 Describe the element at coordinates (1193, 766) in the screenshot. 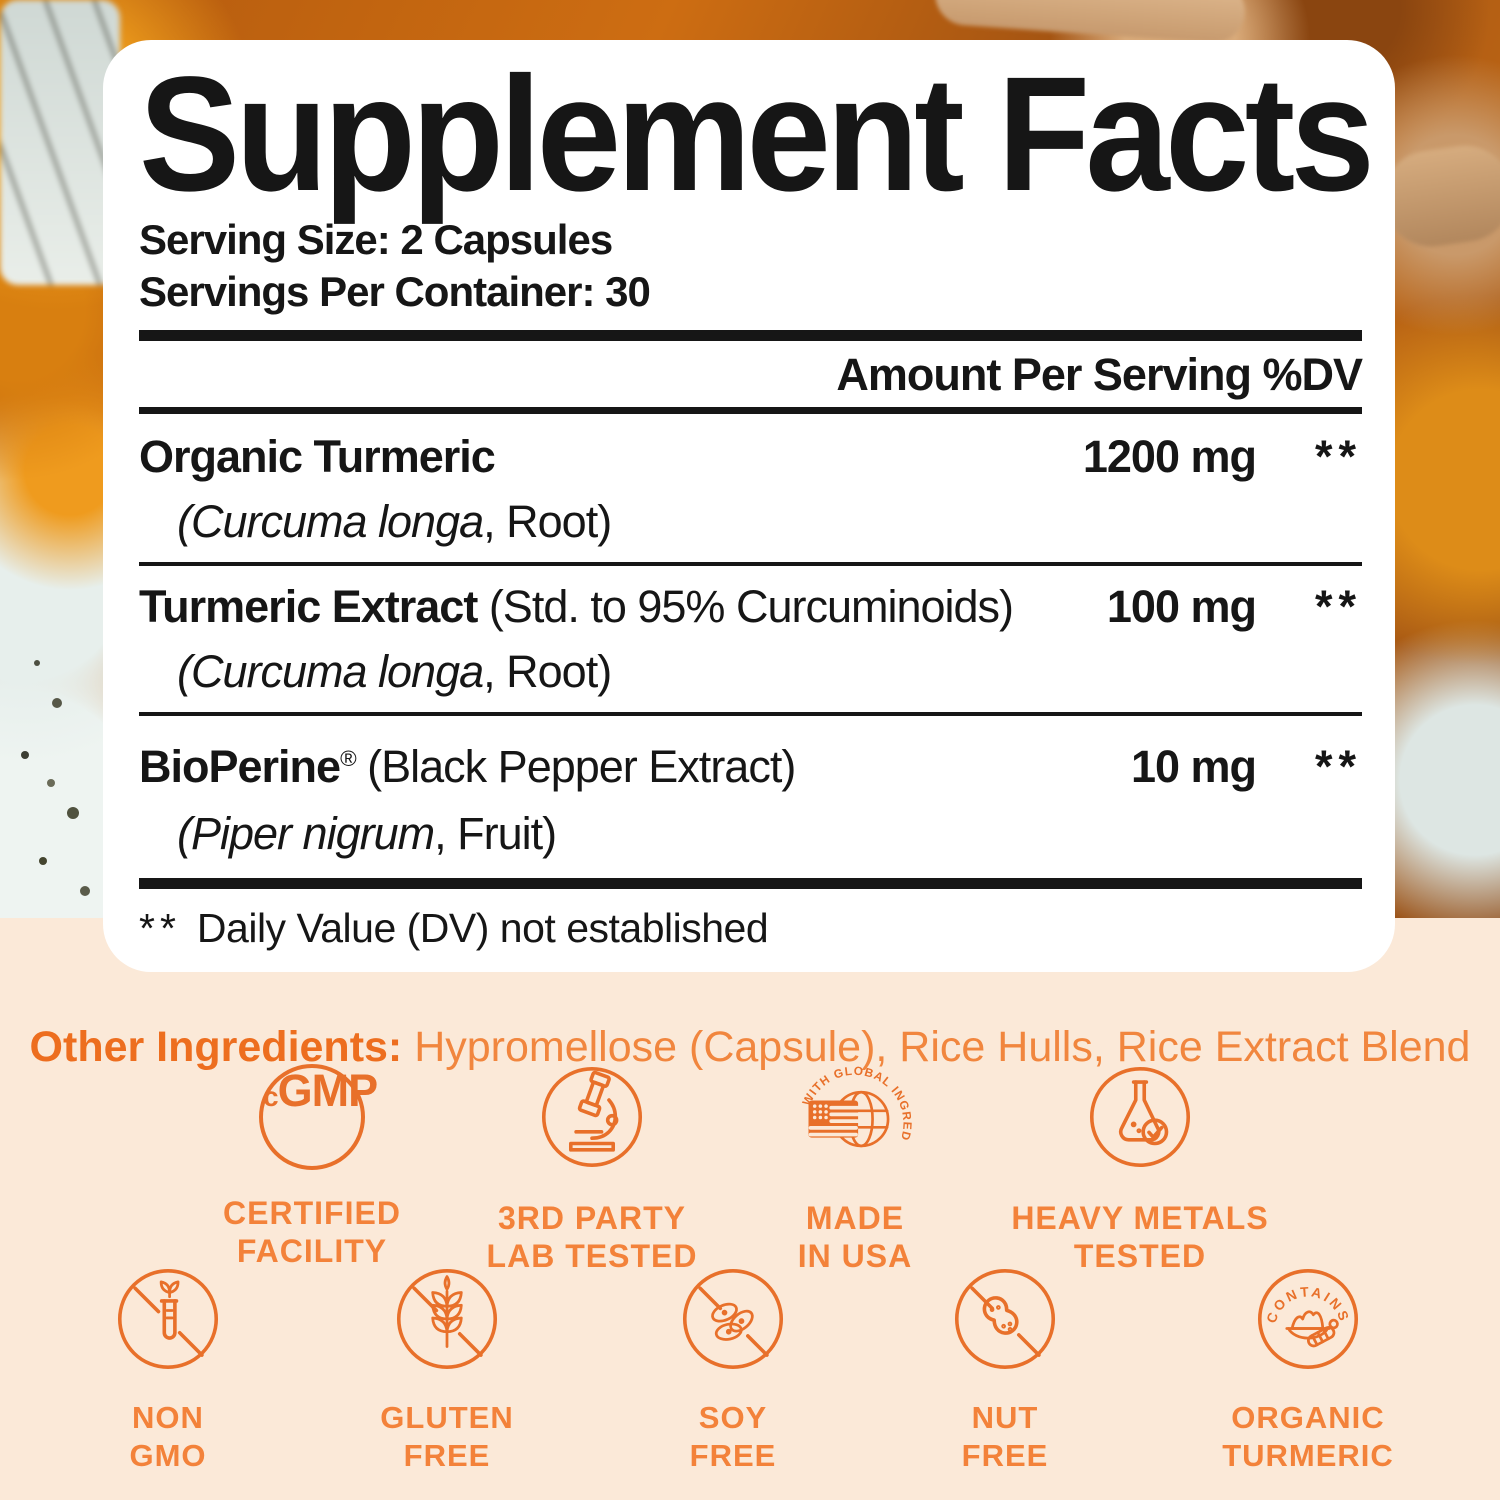

I see `ingredient-amount: 10 mg` at that location.